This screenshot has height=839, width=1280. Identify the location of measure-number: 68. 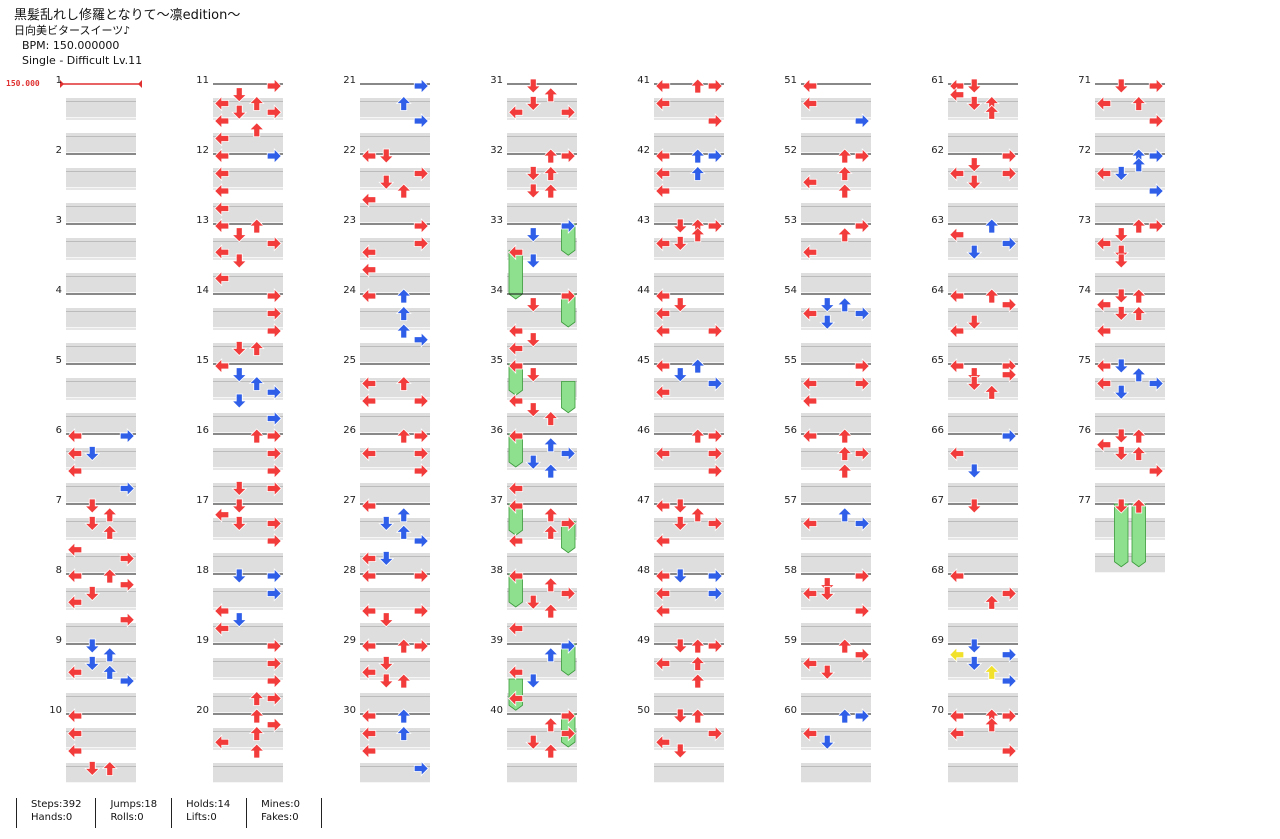
(937, 570).